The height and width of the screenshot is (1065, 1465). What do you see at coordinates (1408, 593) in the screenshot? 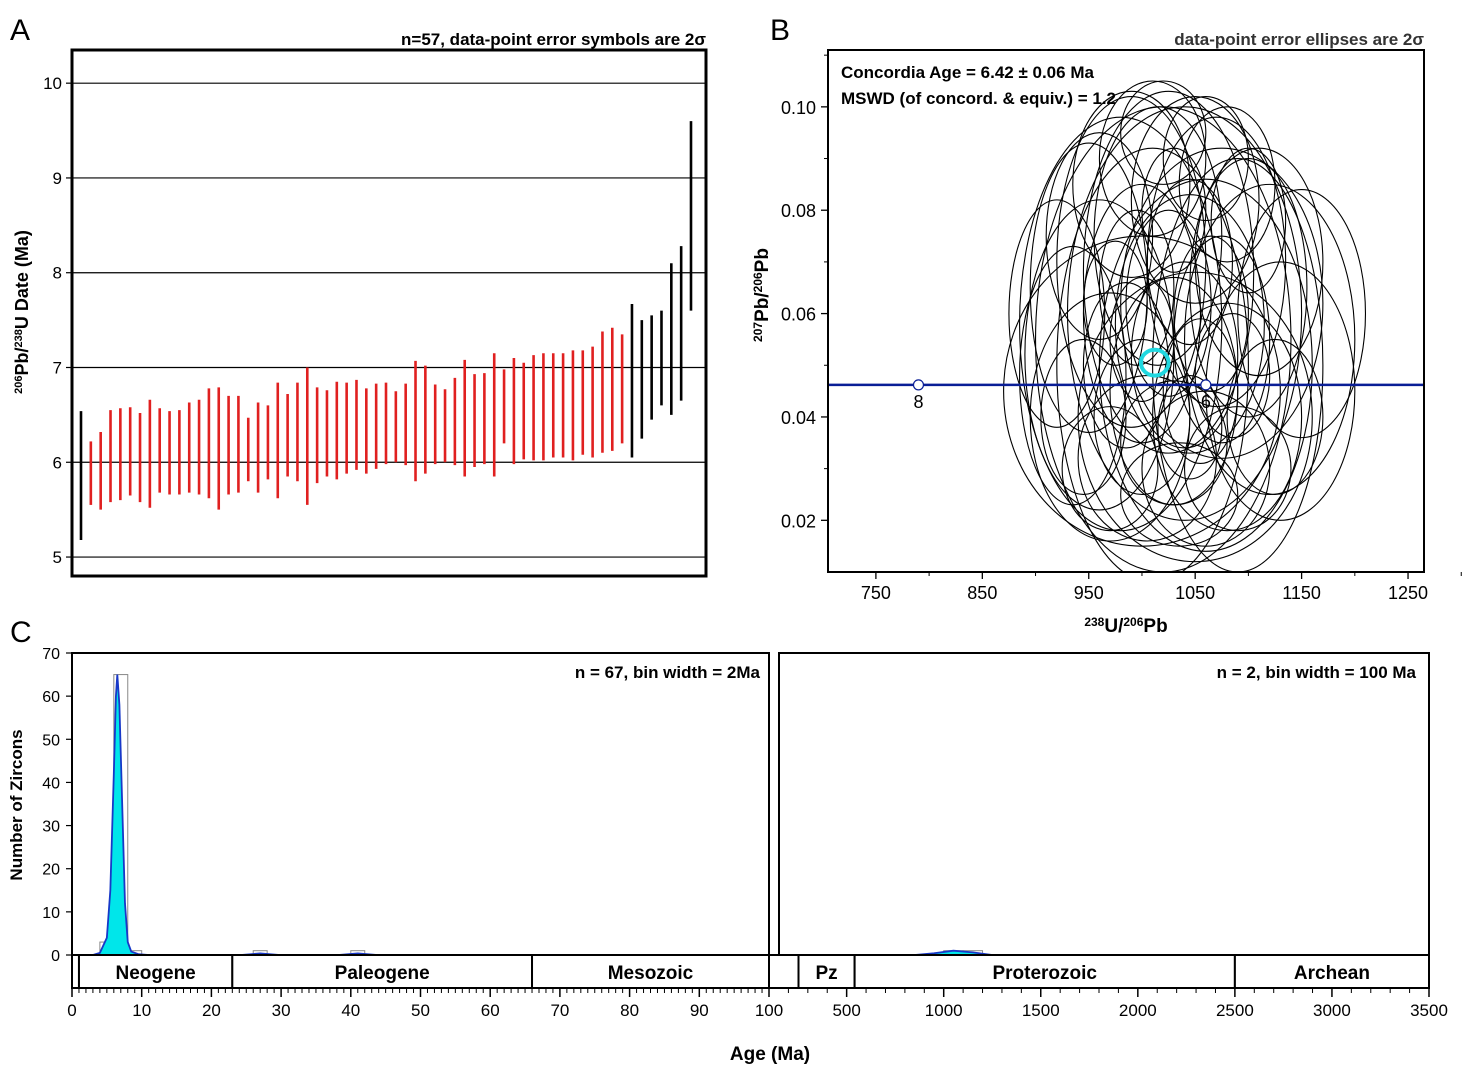
I see `panel-b-x-tick-label: 1250` at bounding box center [1408, 593].